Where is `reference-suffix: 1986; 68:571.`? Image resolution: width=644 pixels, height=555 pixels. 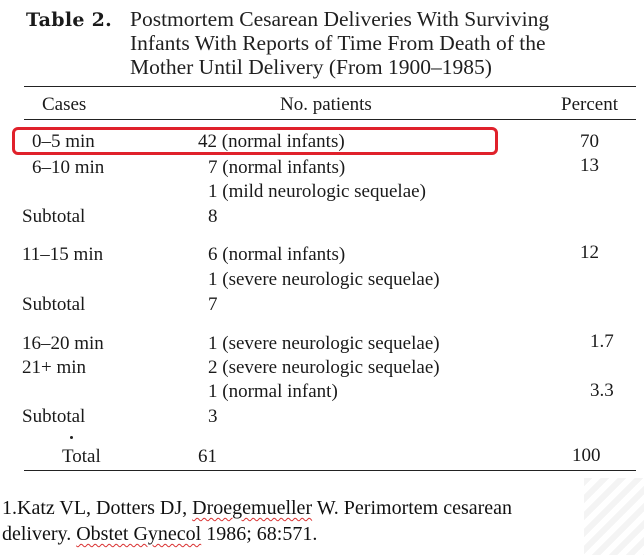 reference-suffix: 1986; 68:571. is located at coordinates (259, 534).